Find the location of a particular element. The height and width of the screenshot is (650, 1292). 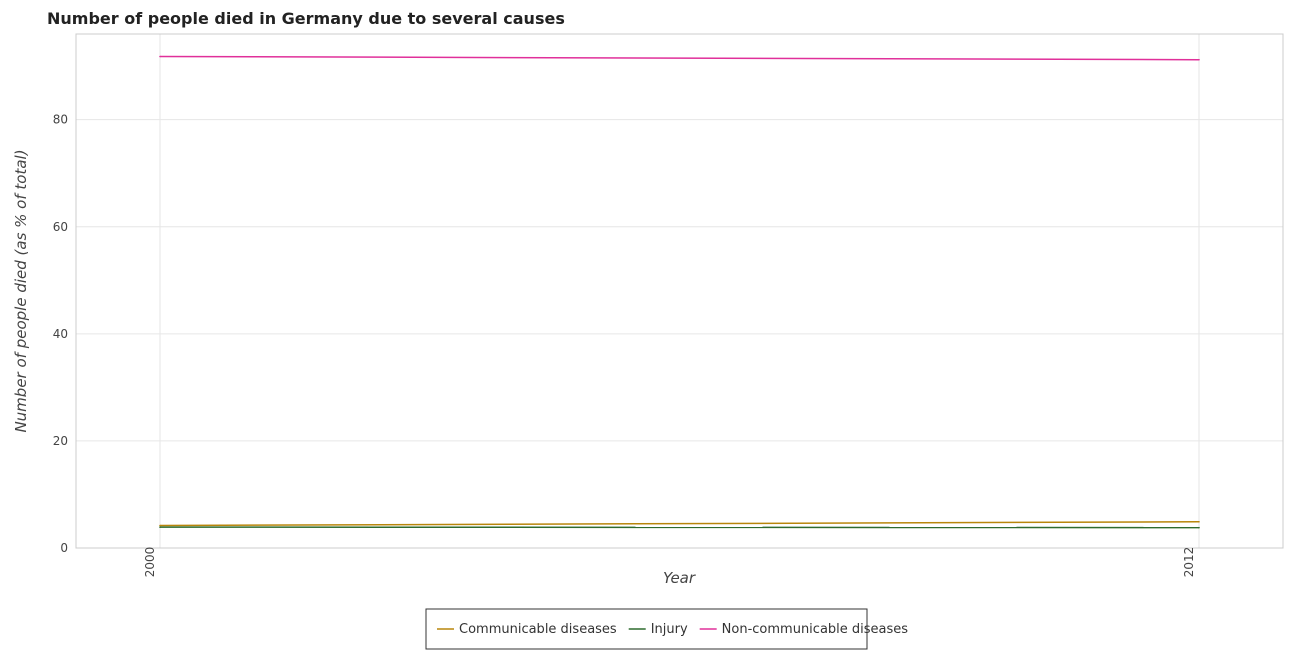

y-axis-label: Number of people died (as % of total) is located at coordinates (21, 290).